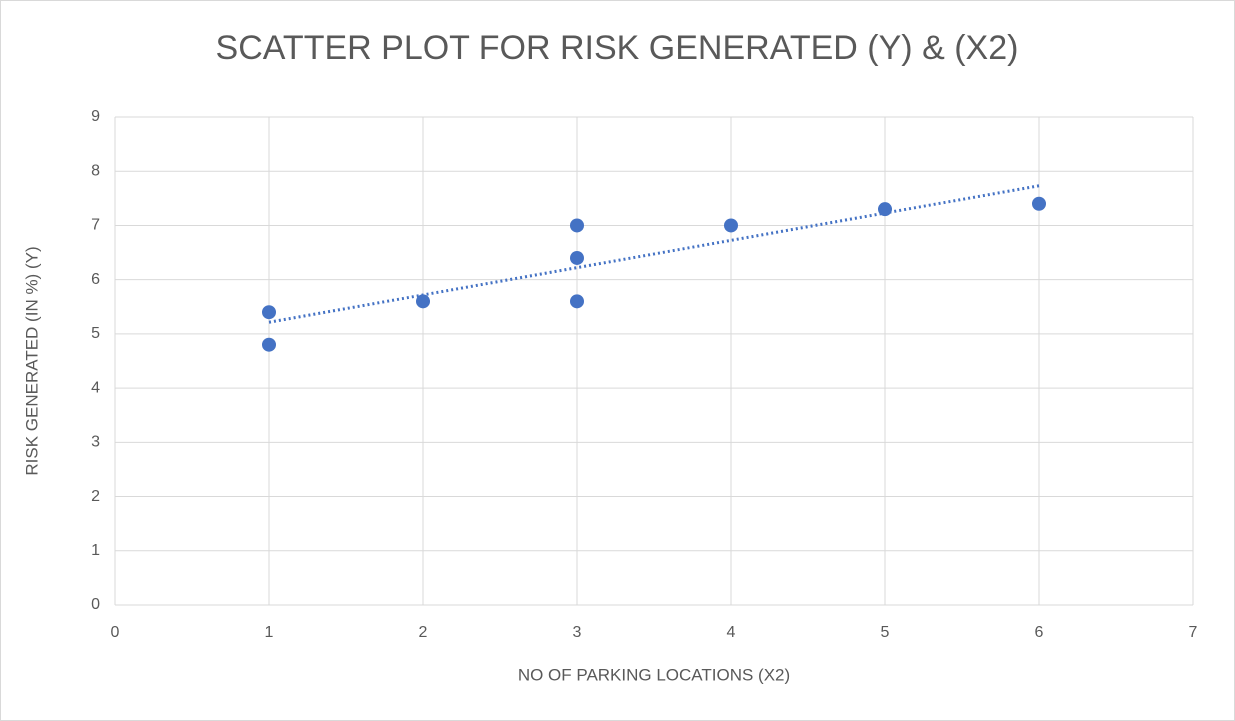 The image size is (1235, 721). I want to click on x-tick-label: 2, so click(423, 632).